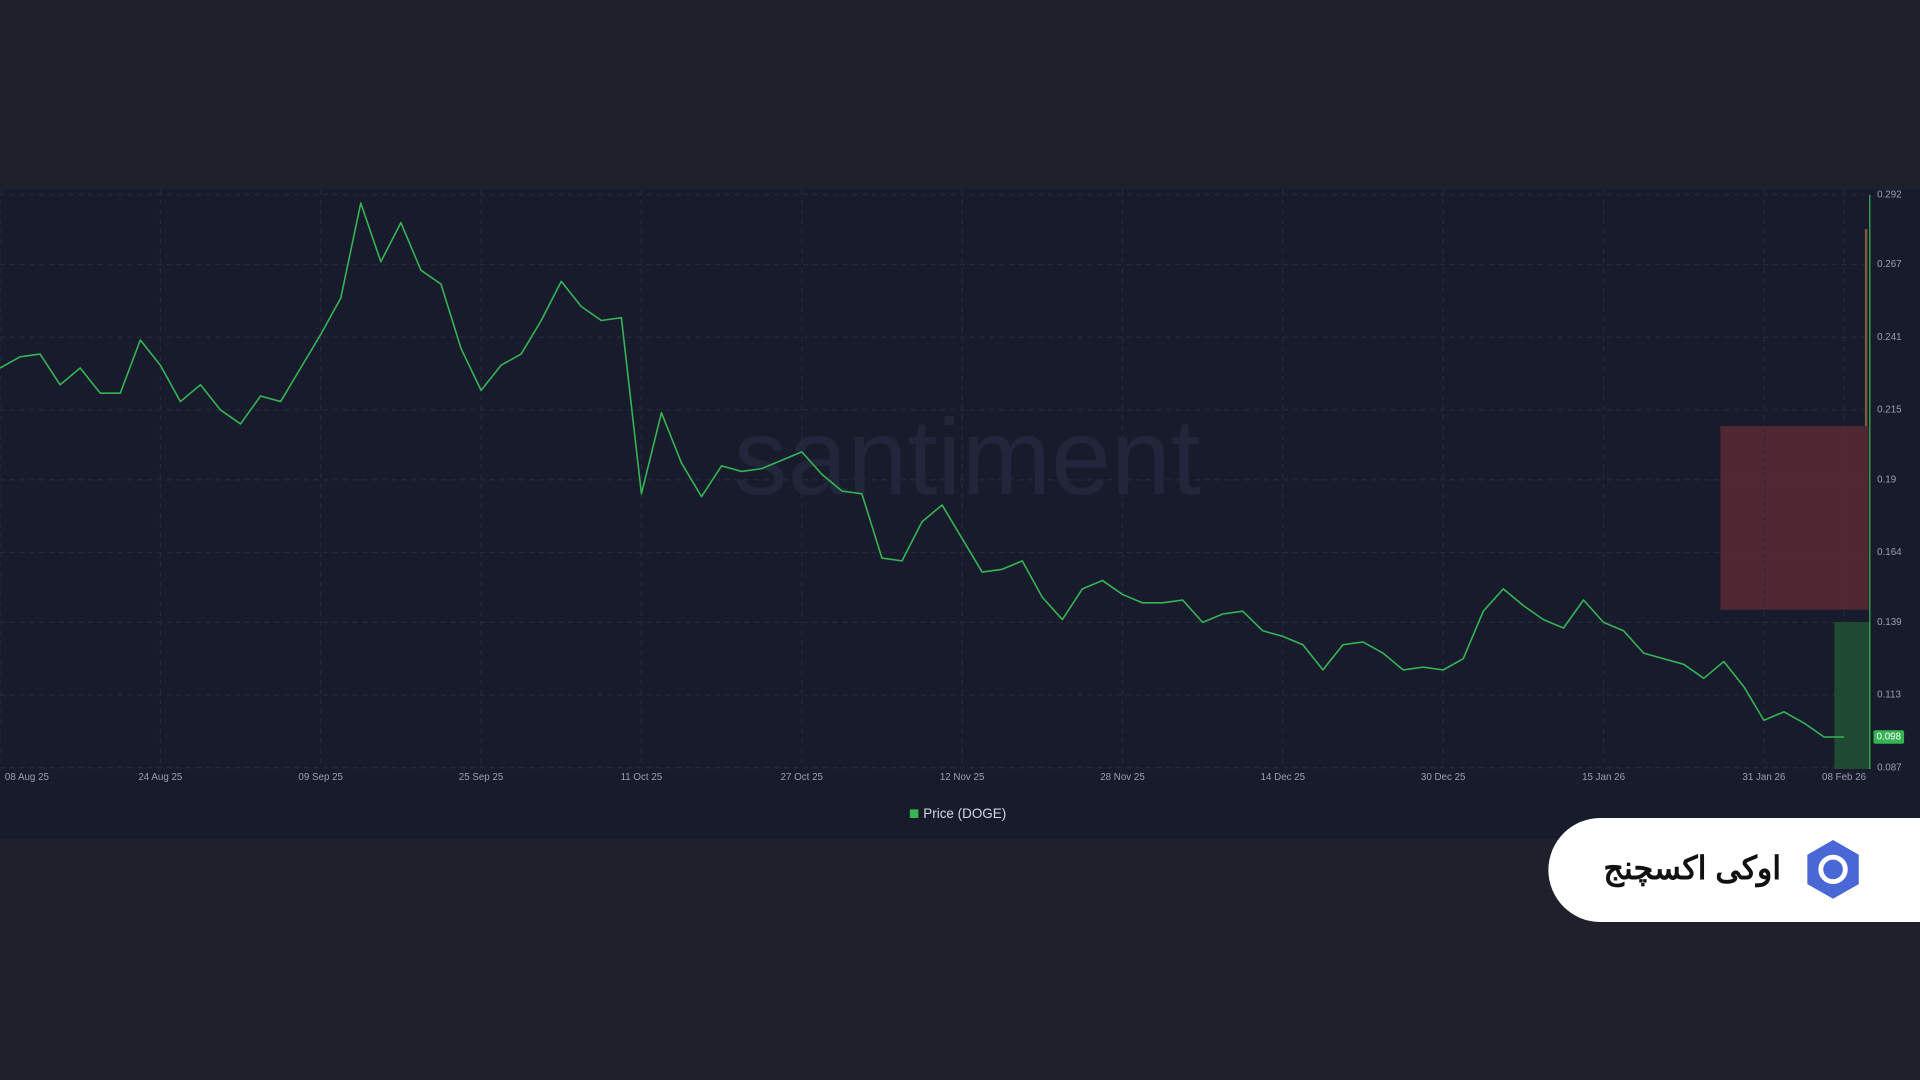 Image resolution: width=1920 pixels, height=1080 pixels. Describe the element at coordinates (802, 777) in the screenshot. I see `x-tick-label: 27 Oct 25` at that location.